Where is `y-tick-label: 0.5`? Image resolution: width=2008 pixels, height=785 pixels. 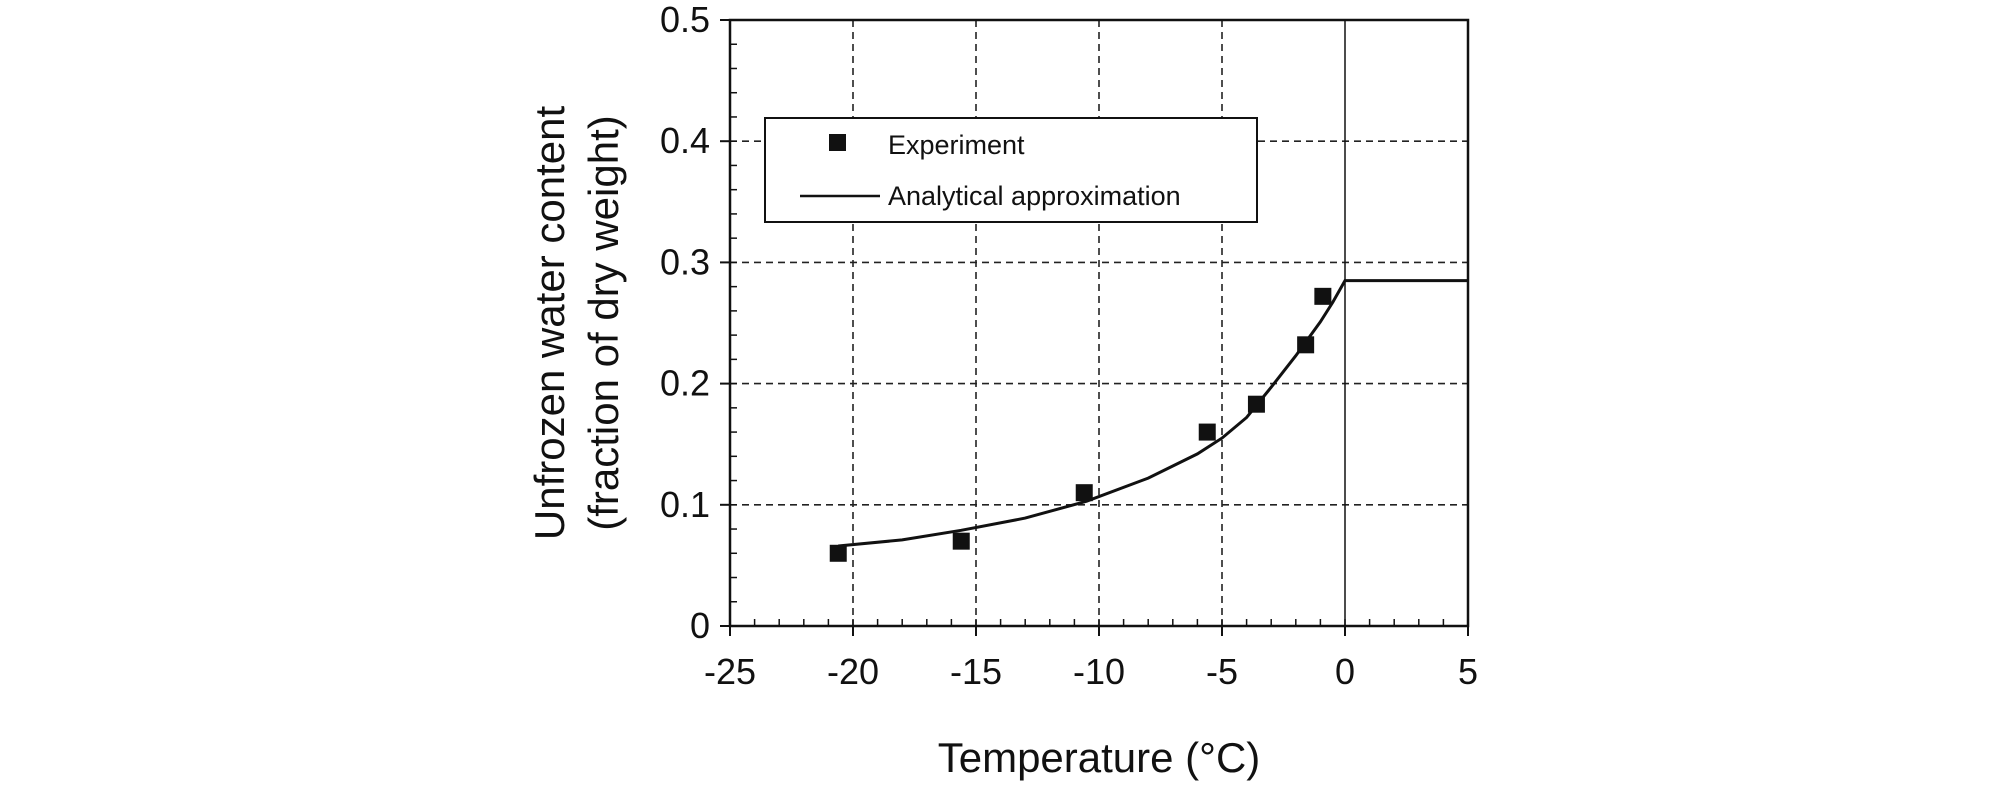 y-tick-label: 0.5 is located at coordinates (685, 20).